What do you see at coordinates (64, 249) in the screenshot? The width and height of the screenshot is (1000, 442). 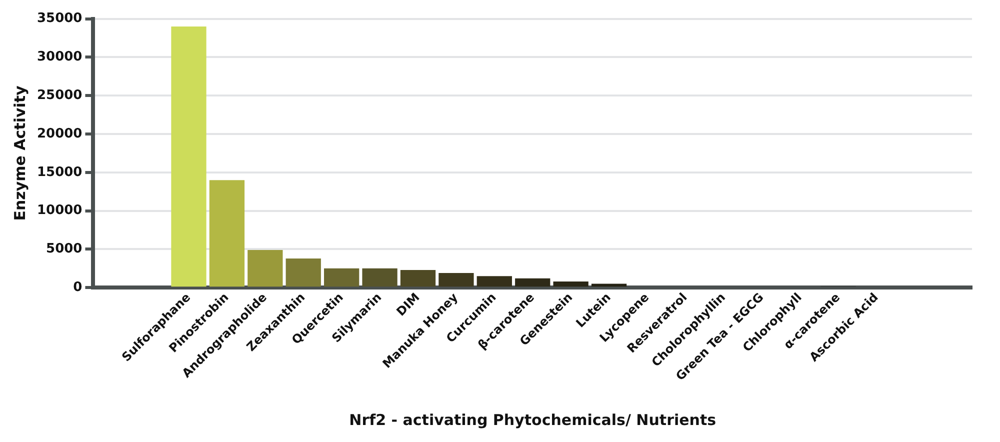 I see `y-tick-label: 5000` at bounding box center [64, 249].